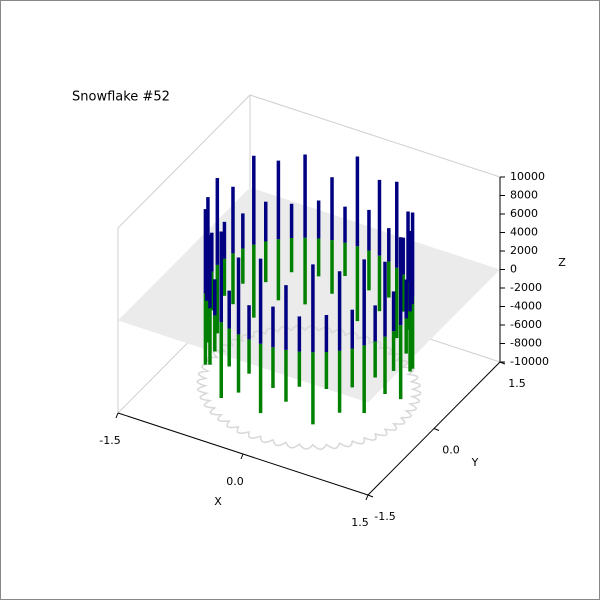  Describe the element at coordinates (527, 176) in the screenshot. I see `z-tick-label: 10000` at that location.